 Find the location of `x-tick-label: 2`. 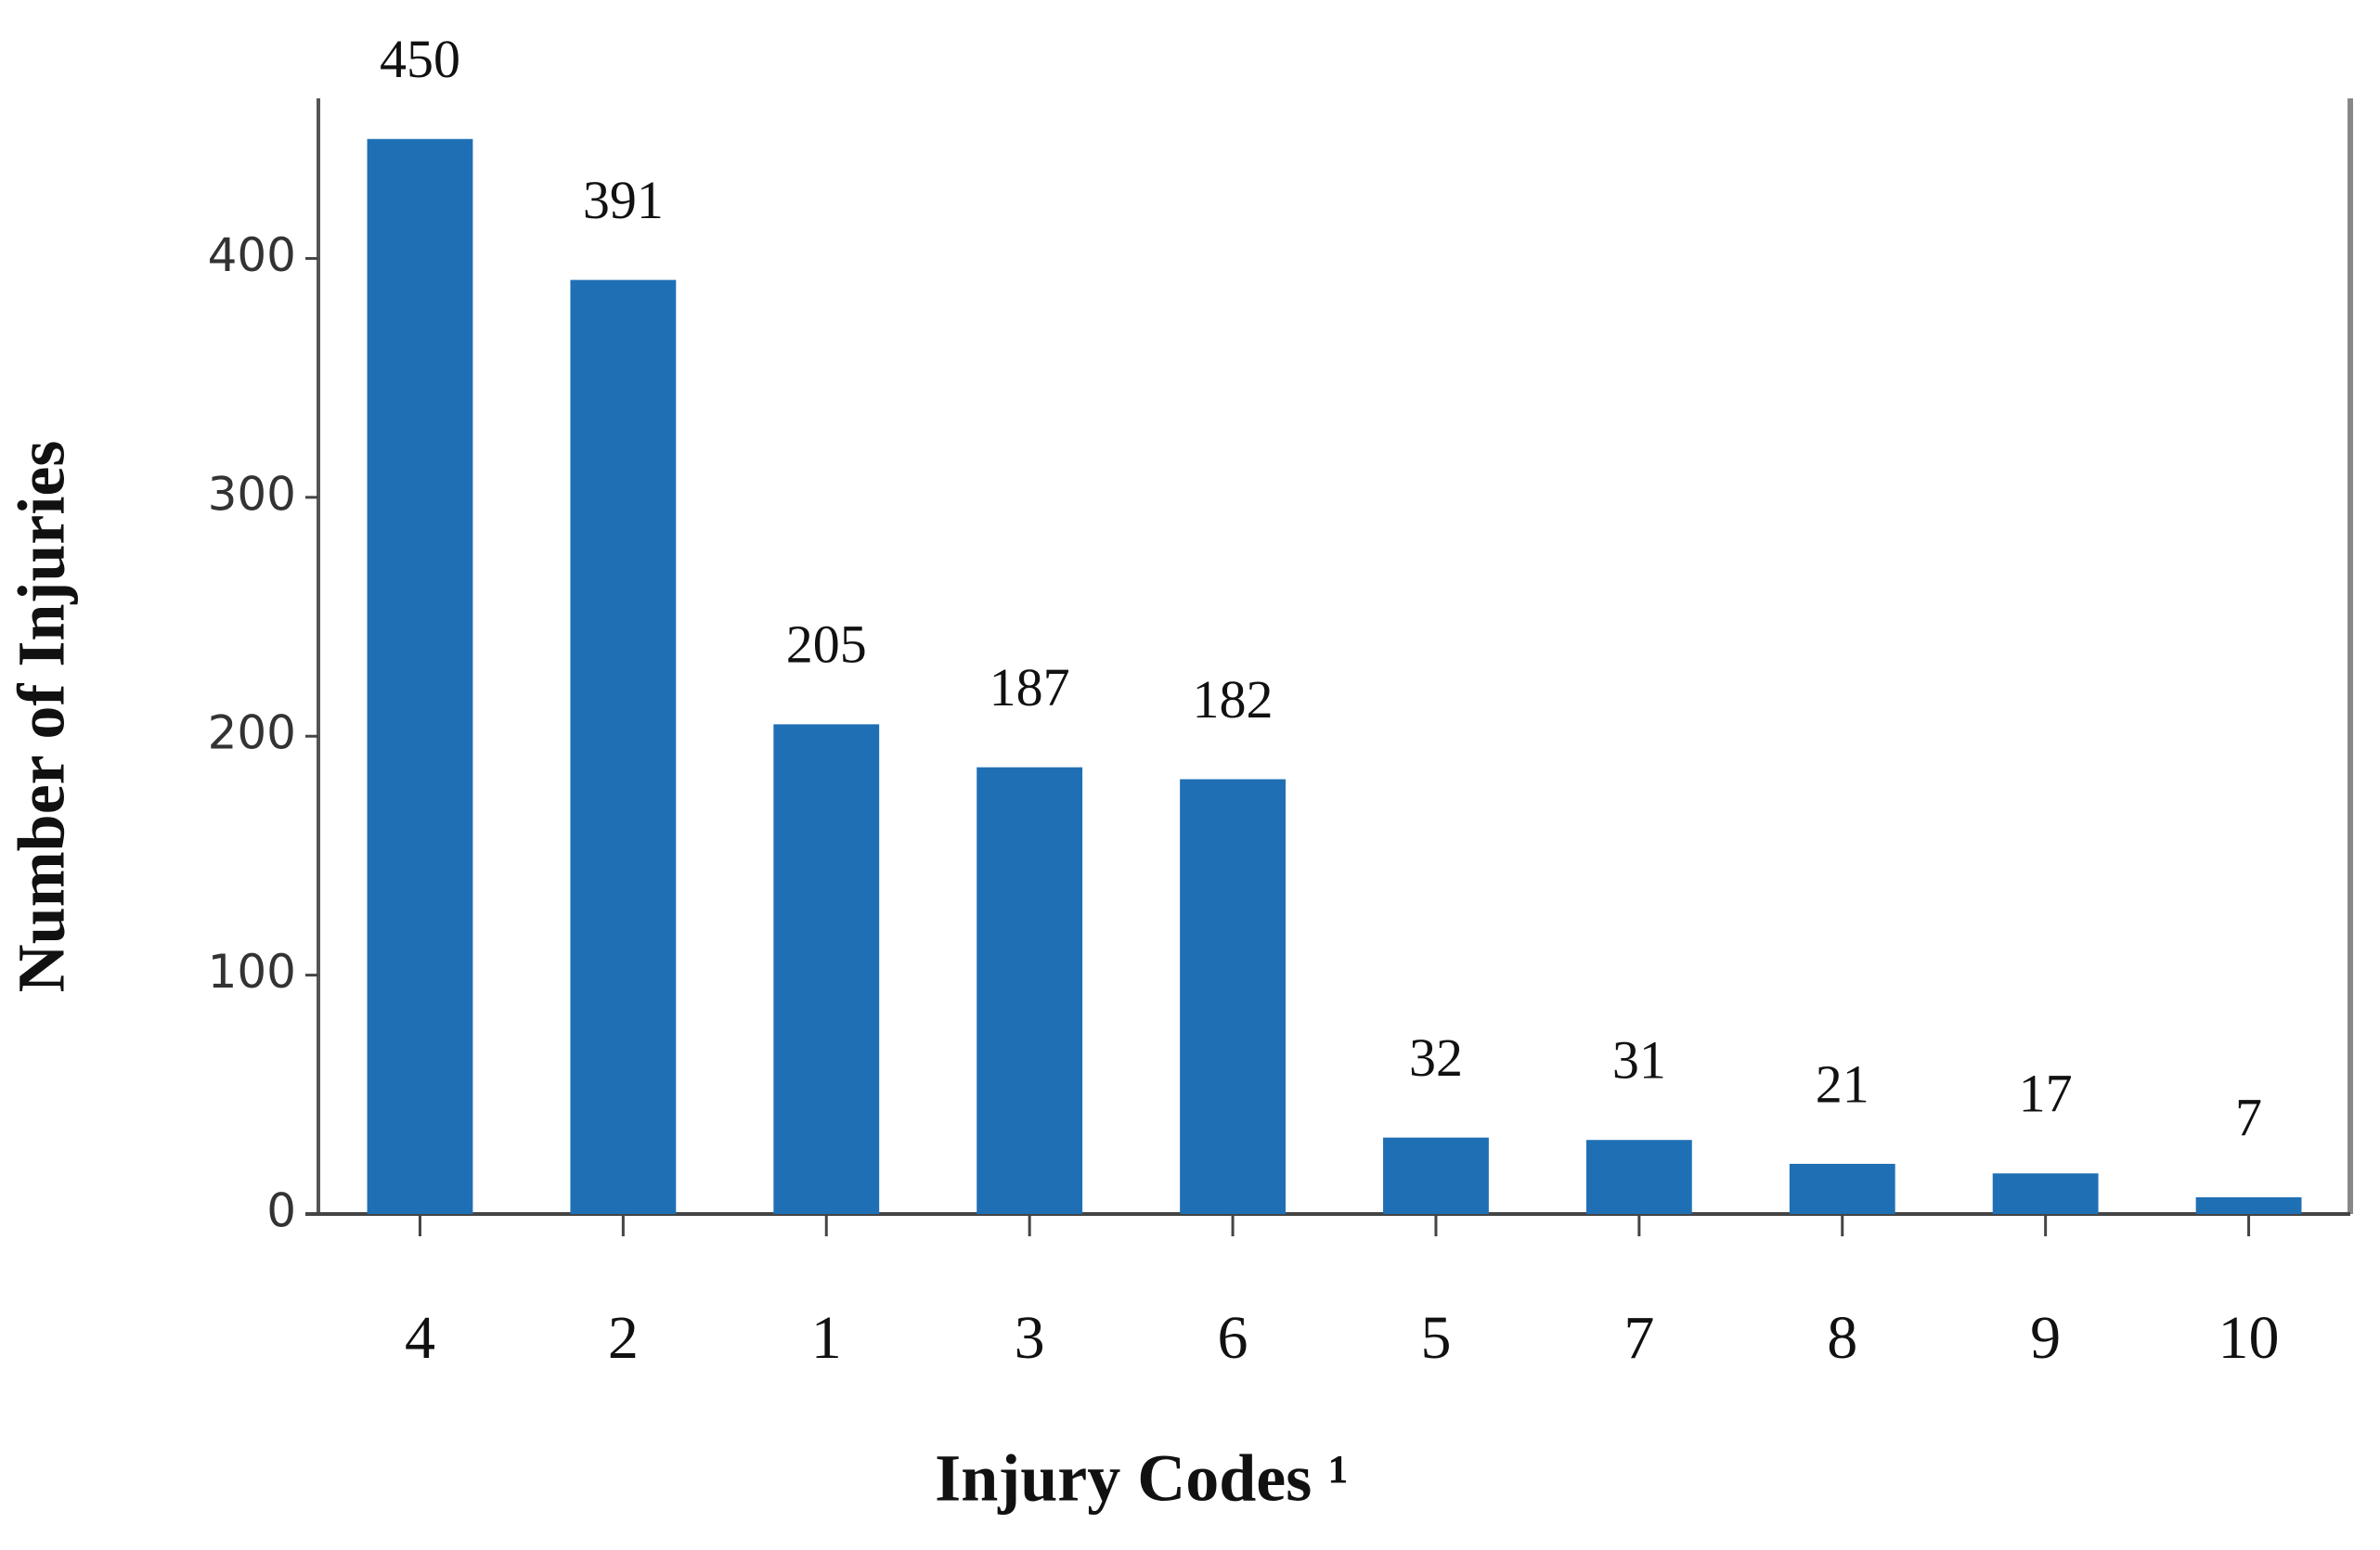

x-tick-label: 2 is located at coordinates (623, 1338).